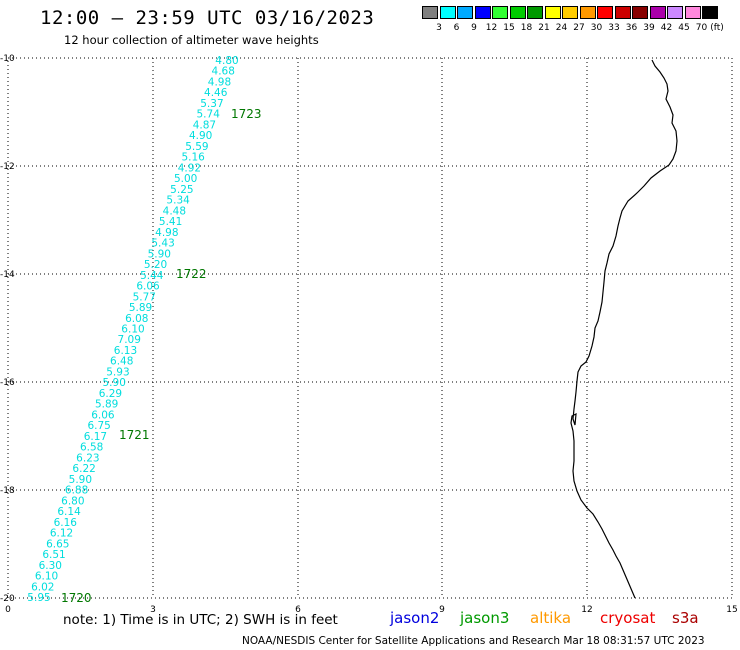 The height and width of the screenshot is (650, 740). Describe the element at coordinates (415, 618) in the screenshot. I see `legend-jason2: jason2` at that location.